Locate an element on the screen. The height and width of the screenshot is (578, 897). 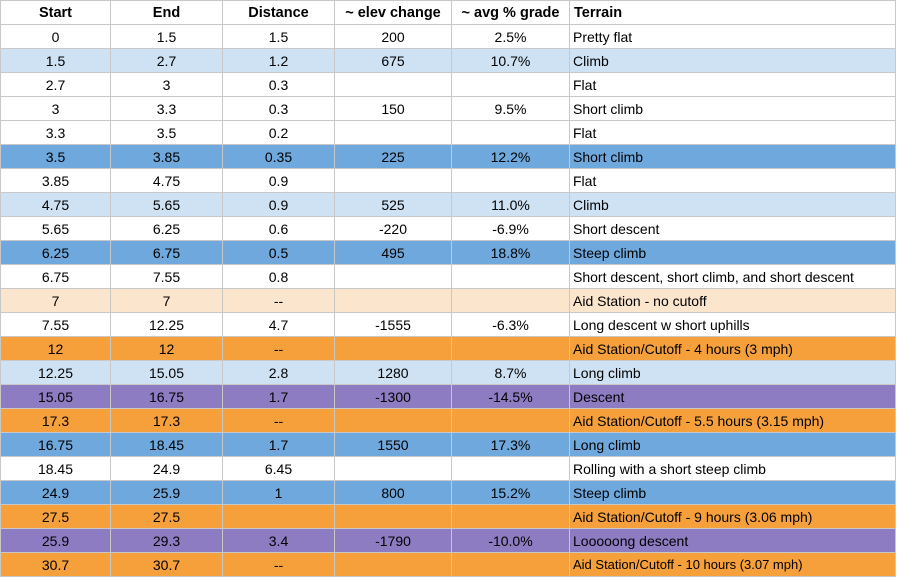
table-row: 4.75 5.65 0.9 525 11.0% Climb is located at coordinates (448, 204).